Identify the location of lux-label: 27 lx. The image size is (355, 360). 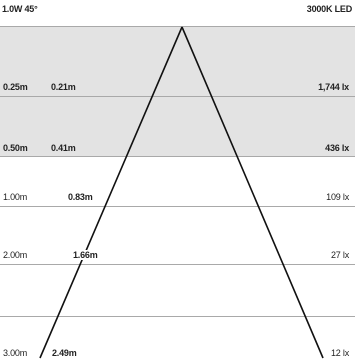
(339, 255).